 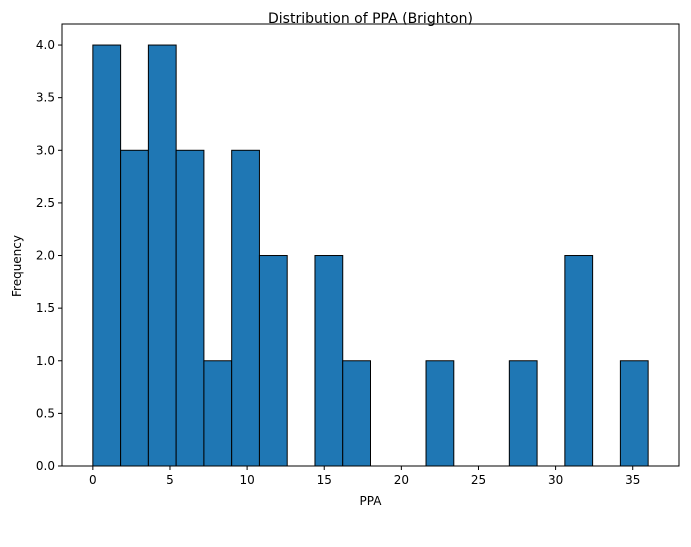 What do you see at coordinates (45, 150) in the screenshot?
I see `y-tick-label: 3.0` at bounding box center [45, 150].